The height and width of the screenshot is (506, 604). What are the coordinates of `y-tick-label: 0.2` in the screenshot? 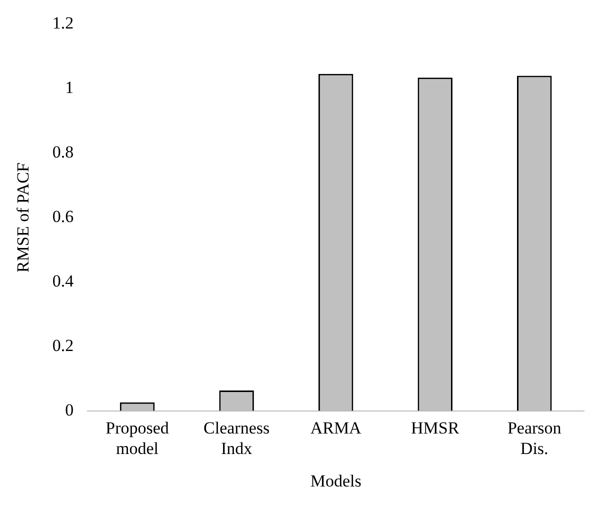 It's located at (63, 345).